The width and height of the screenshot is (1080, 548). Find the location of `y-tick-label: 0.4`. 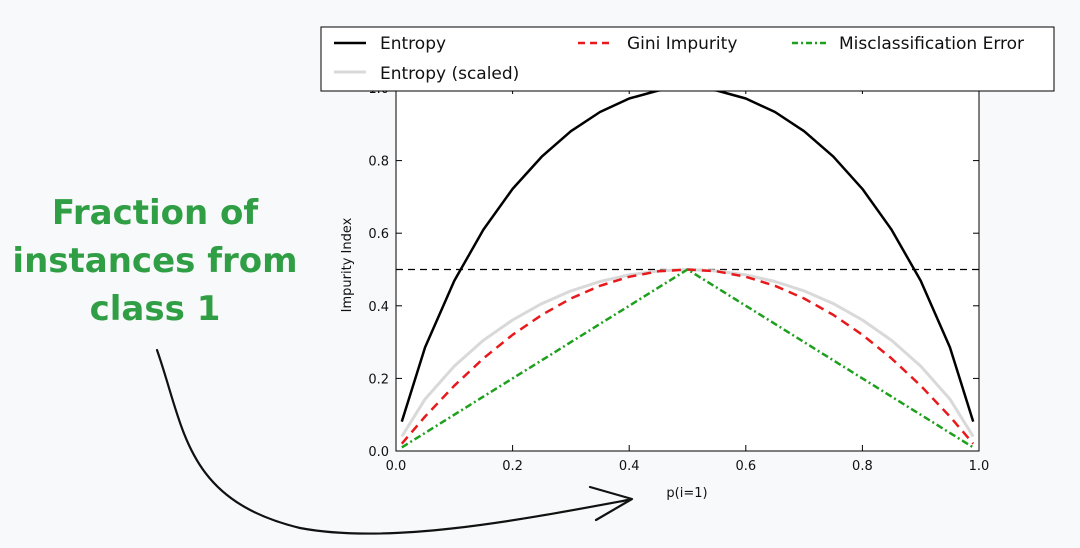

y-tick-label: 0.4 is located at coordinates (378, 307).